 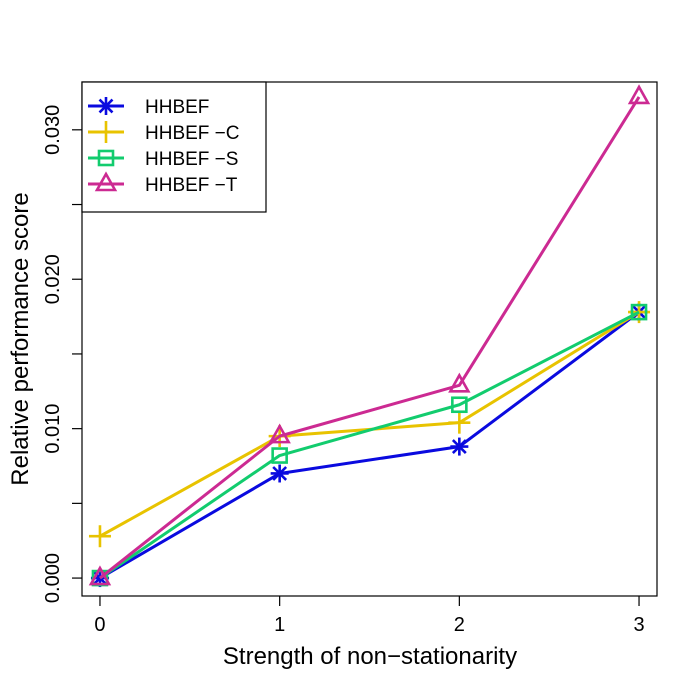 What do you see at coordinates (53, 578) in the screenshot?
I see `y-tick-label: 0.000` at bounding box center [53, 578].